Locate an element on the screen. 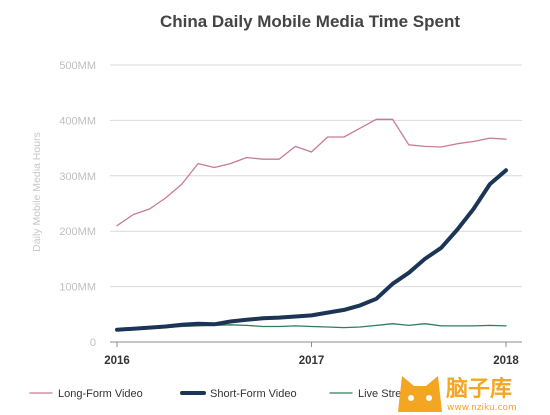 The height and width of the screenshot is (415, 550). y-axis-label: Daily Mobile Media Hours is located at coordinates (37, 192).